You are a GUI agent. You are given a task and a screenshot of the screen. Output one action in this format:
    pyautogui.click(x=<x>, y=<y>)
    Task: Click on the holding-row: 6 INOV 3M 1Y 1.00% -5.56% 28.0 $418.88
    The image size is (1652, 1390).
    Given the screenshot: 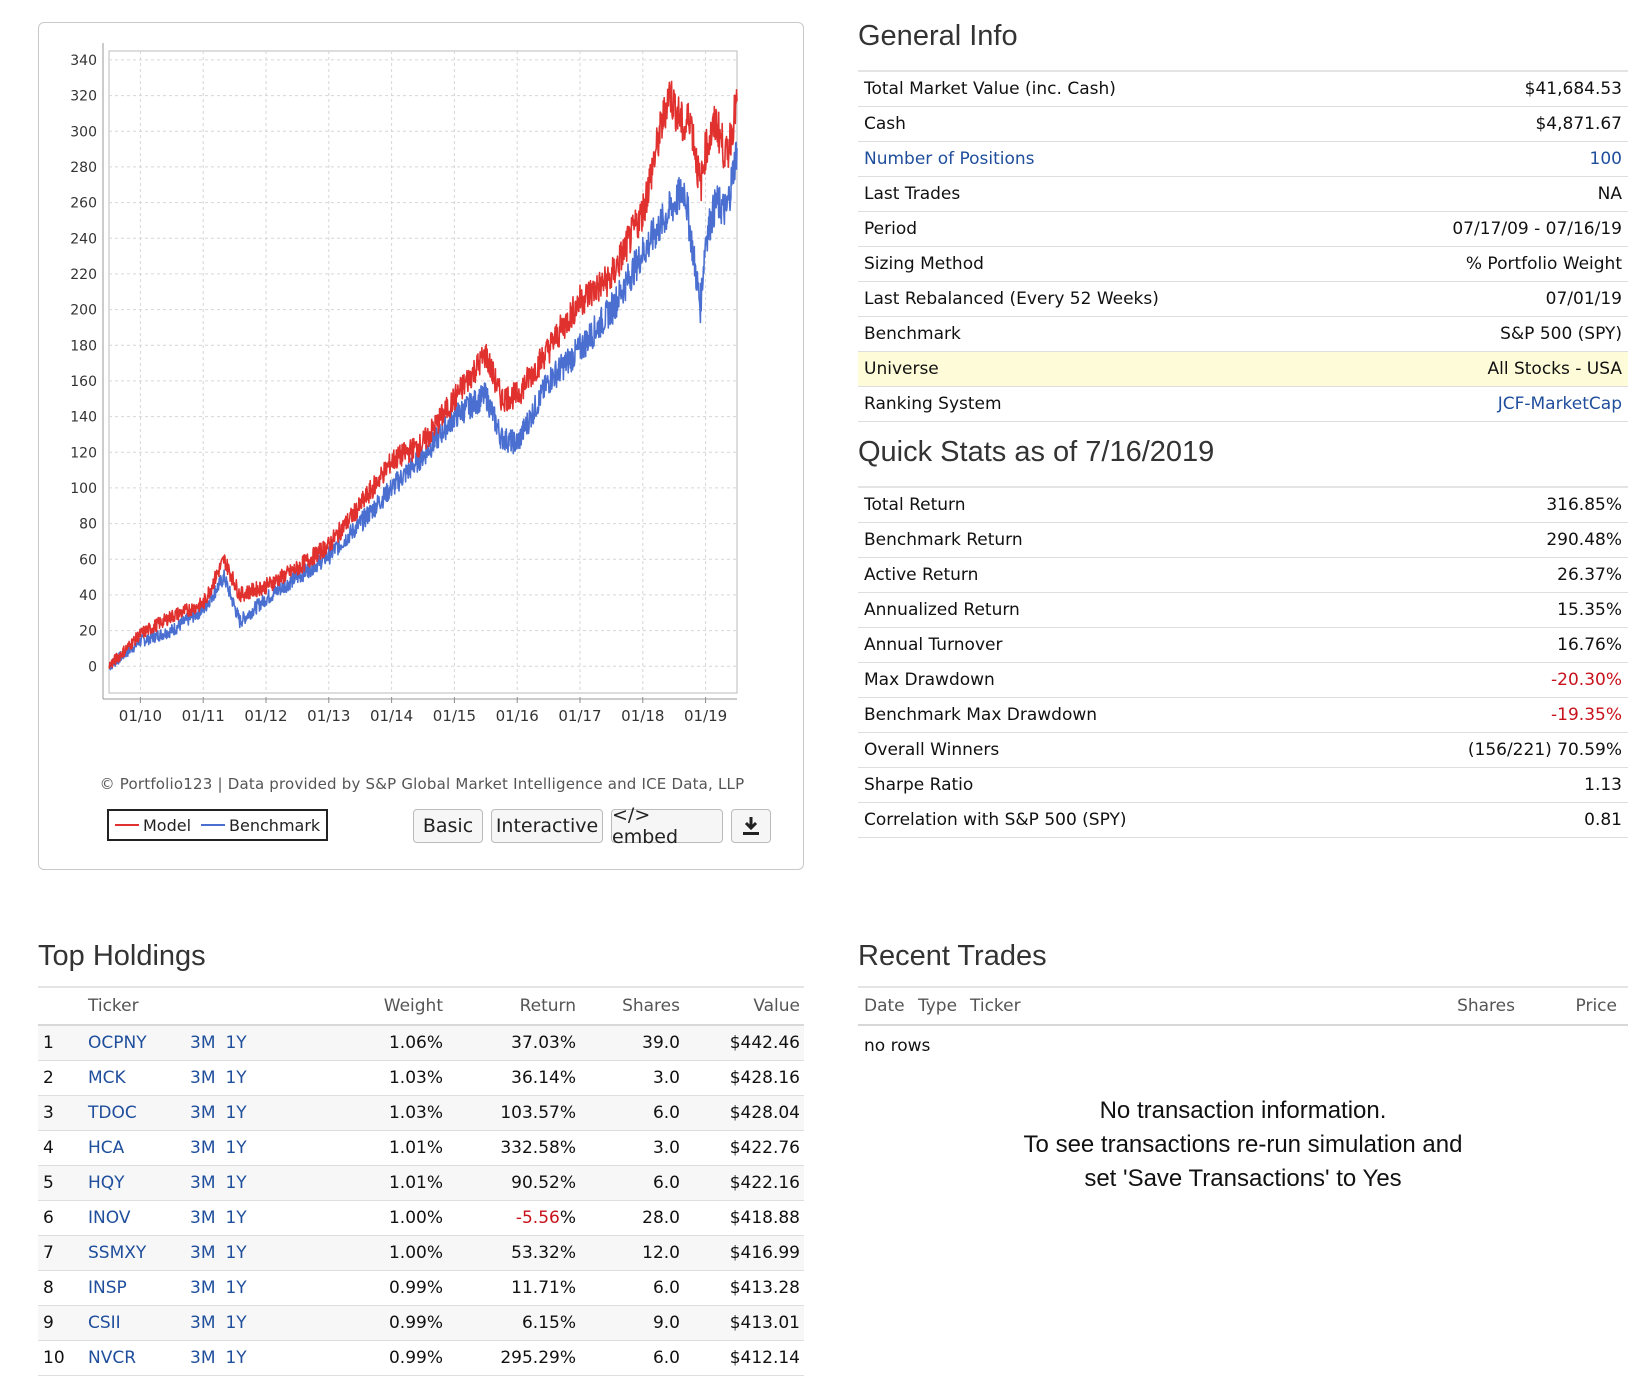 What is the action you would take?
    pyautogui.click(x=421, y=1218)
    